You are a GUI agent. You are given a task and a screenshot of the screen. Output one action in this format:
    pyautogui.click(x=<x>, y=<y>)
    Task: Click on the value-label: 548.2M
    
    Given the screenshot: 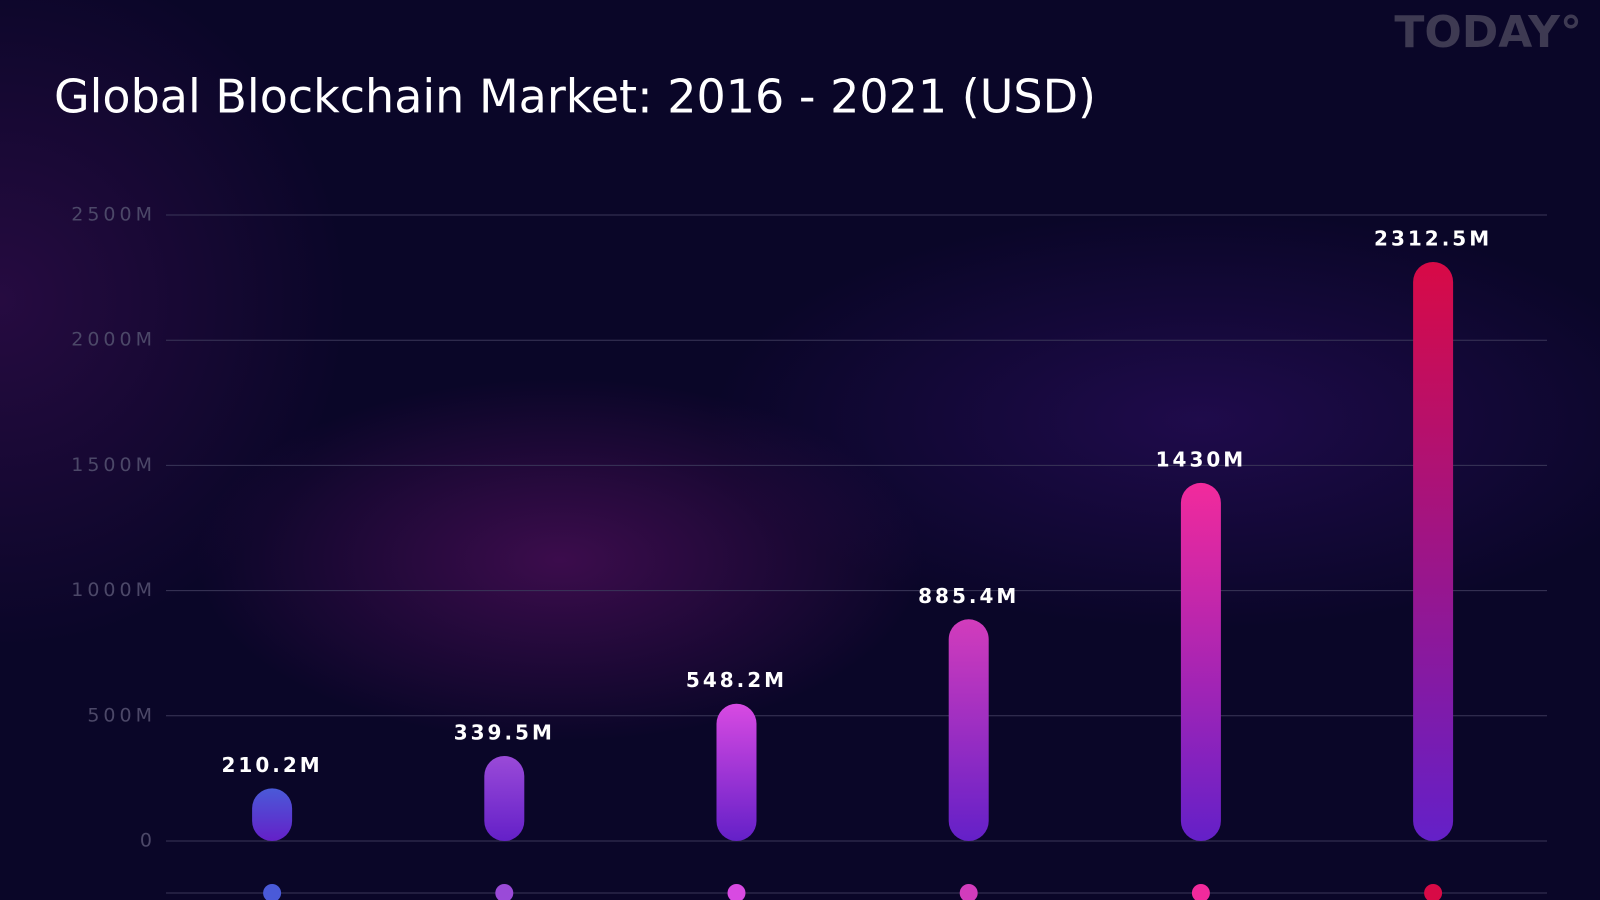 What is the action you would take?
    pyautogui.click(x=736, y=680)
    